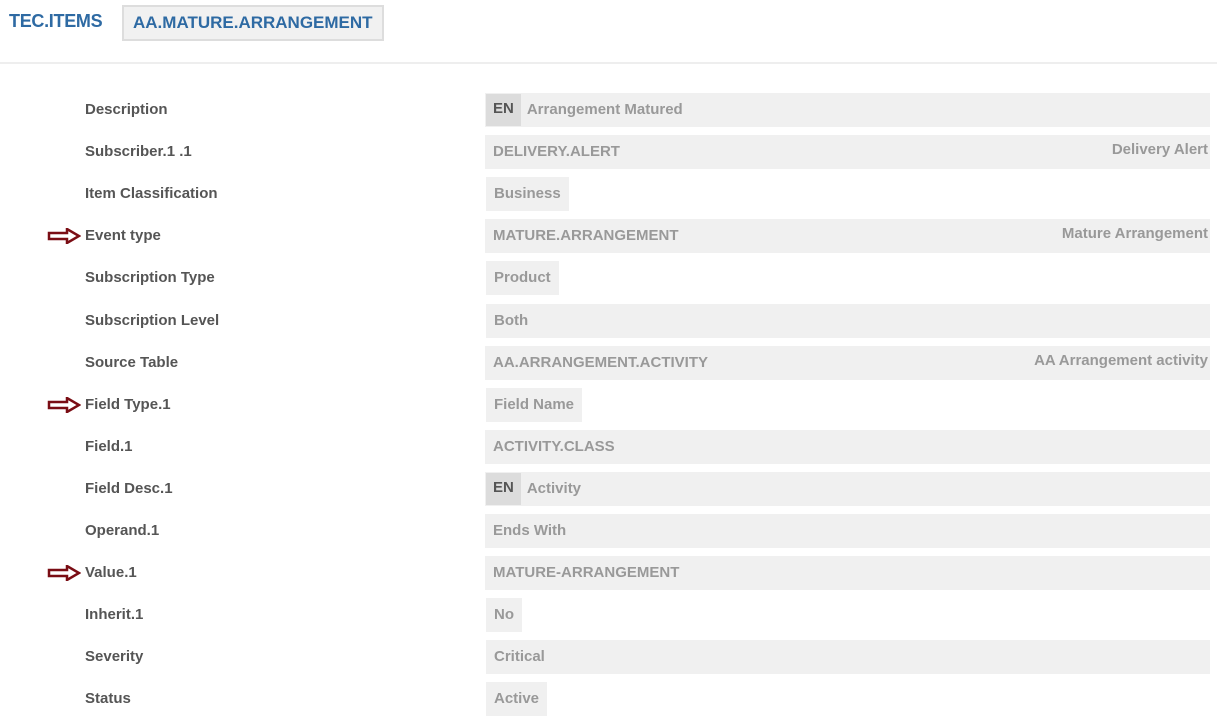 The image size is (1217, 722). What do you see at coordinates (1121, 360) in the screenshot?
I see `field-value-description: AA Arrangement activity` at bounding box center [1121, 360].